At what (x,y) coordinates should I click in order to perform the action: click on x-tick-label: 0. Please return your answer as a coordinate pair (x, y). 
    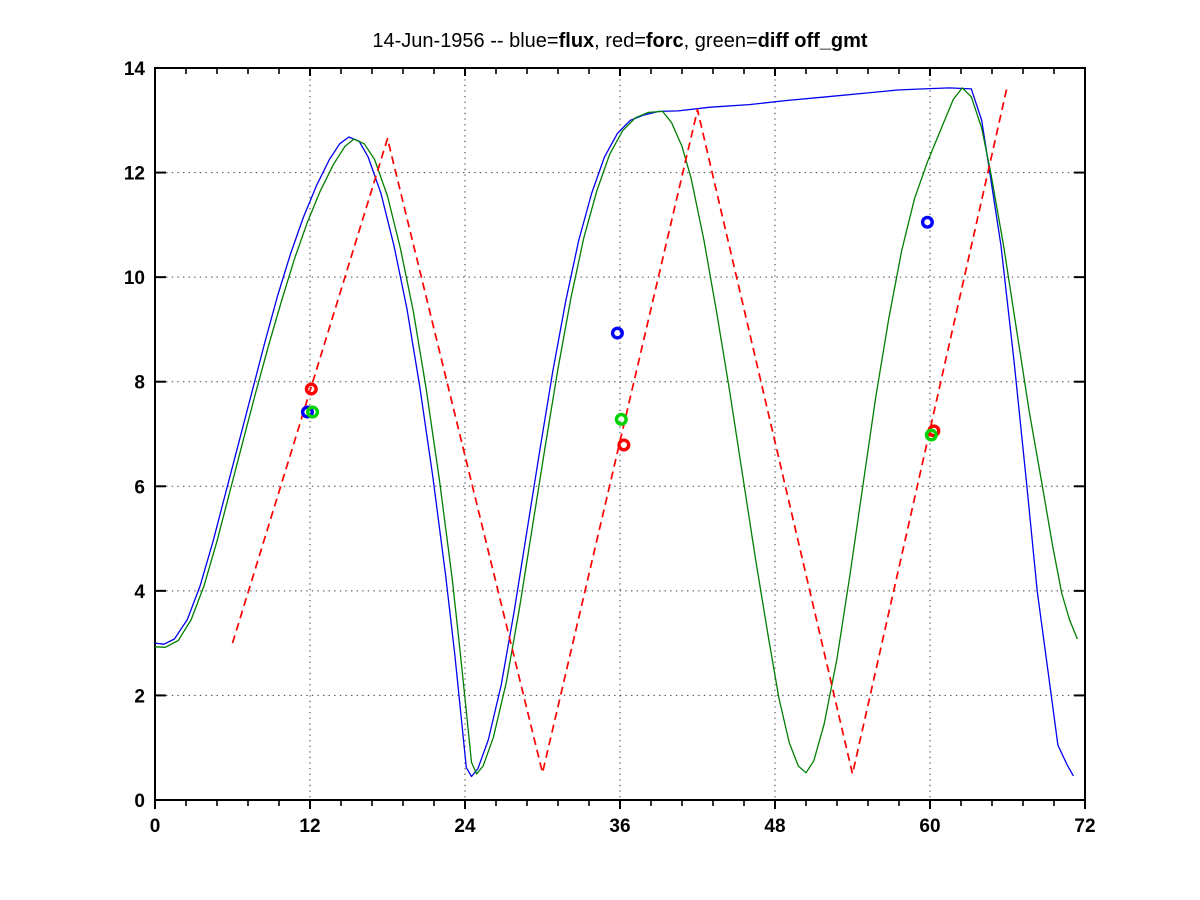
    Looking at the image, I should click on (155, 826).